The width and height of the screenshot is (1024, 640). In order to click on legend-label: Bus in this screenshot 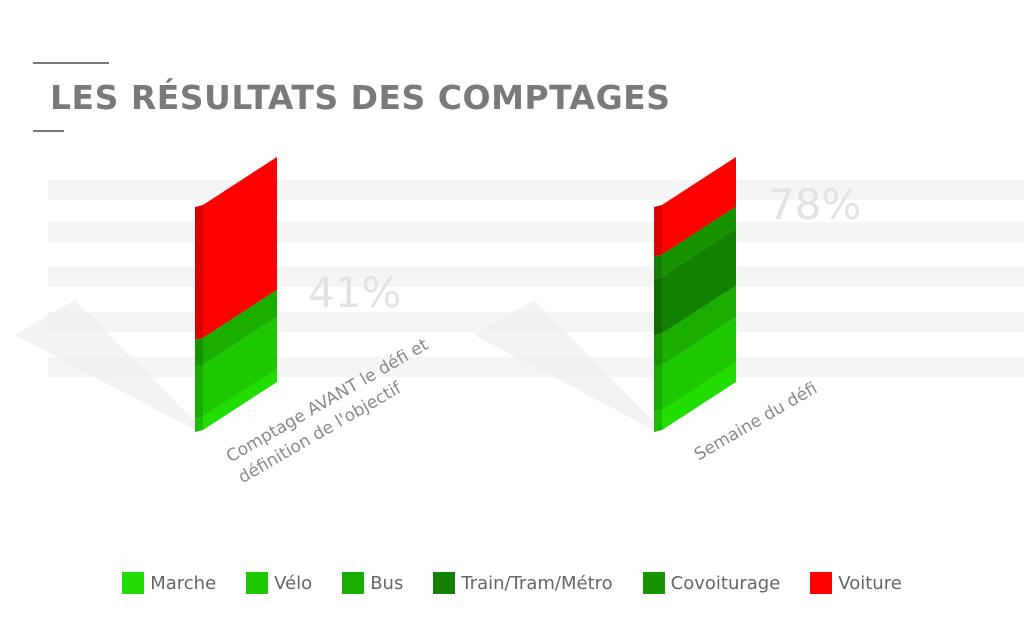, I will do `click(387, 583)`.